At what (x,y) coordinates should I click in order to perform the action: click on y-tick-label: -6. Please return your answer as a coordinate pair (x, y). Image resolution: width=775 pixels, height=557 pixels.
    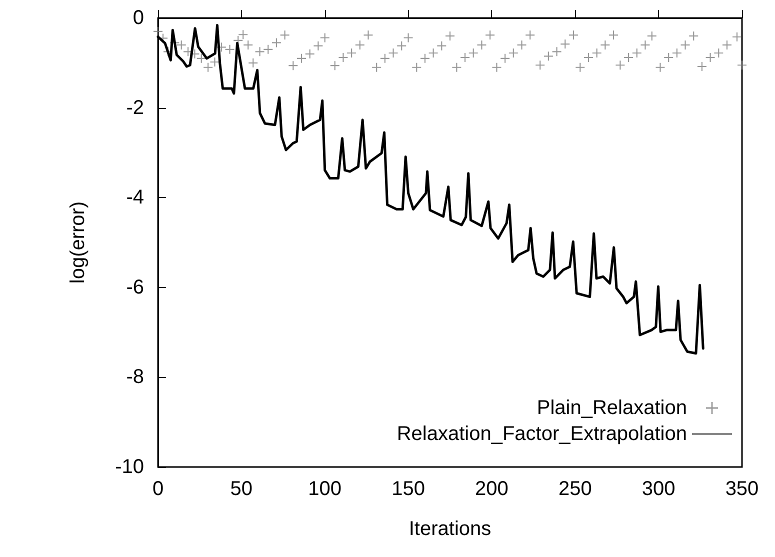
    Looking at the image, I should click on (135, 287).